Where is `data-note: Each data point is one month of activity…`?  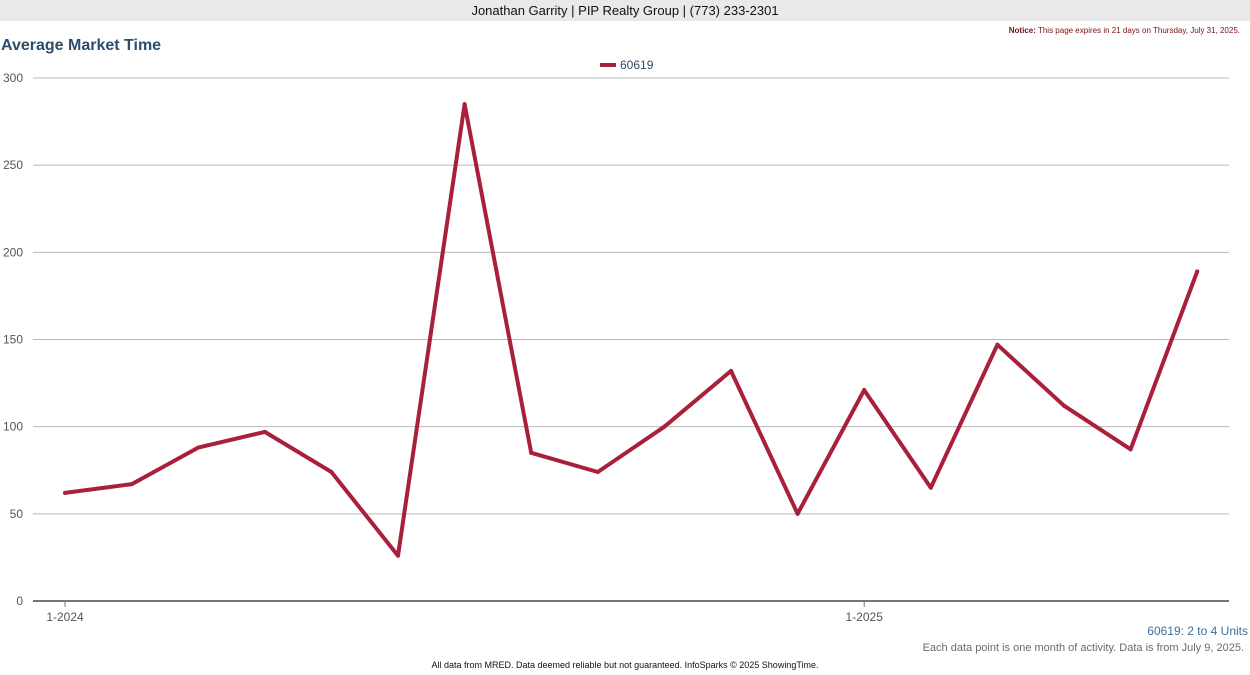
data-note: Each data point is one month of activity… is located at coordinates (1083, 648).